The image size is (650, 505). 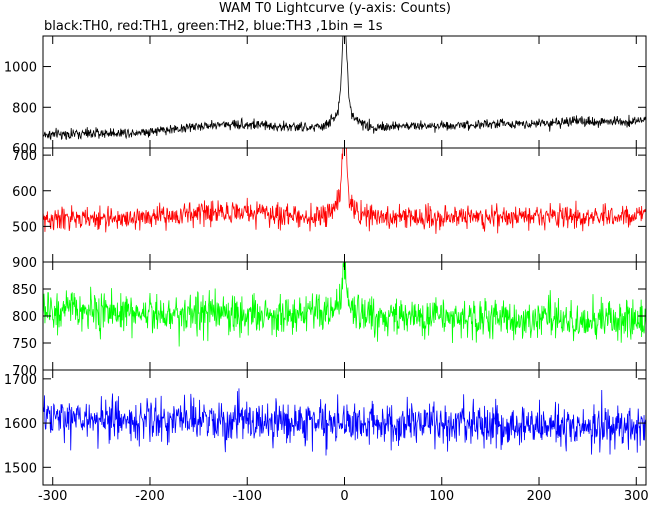 What do you see at coordinates (24, 344) in the screenshot?
I see `y-tick-label: 750` at bounding box center [24, 344].